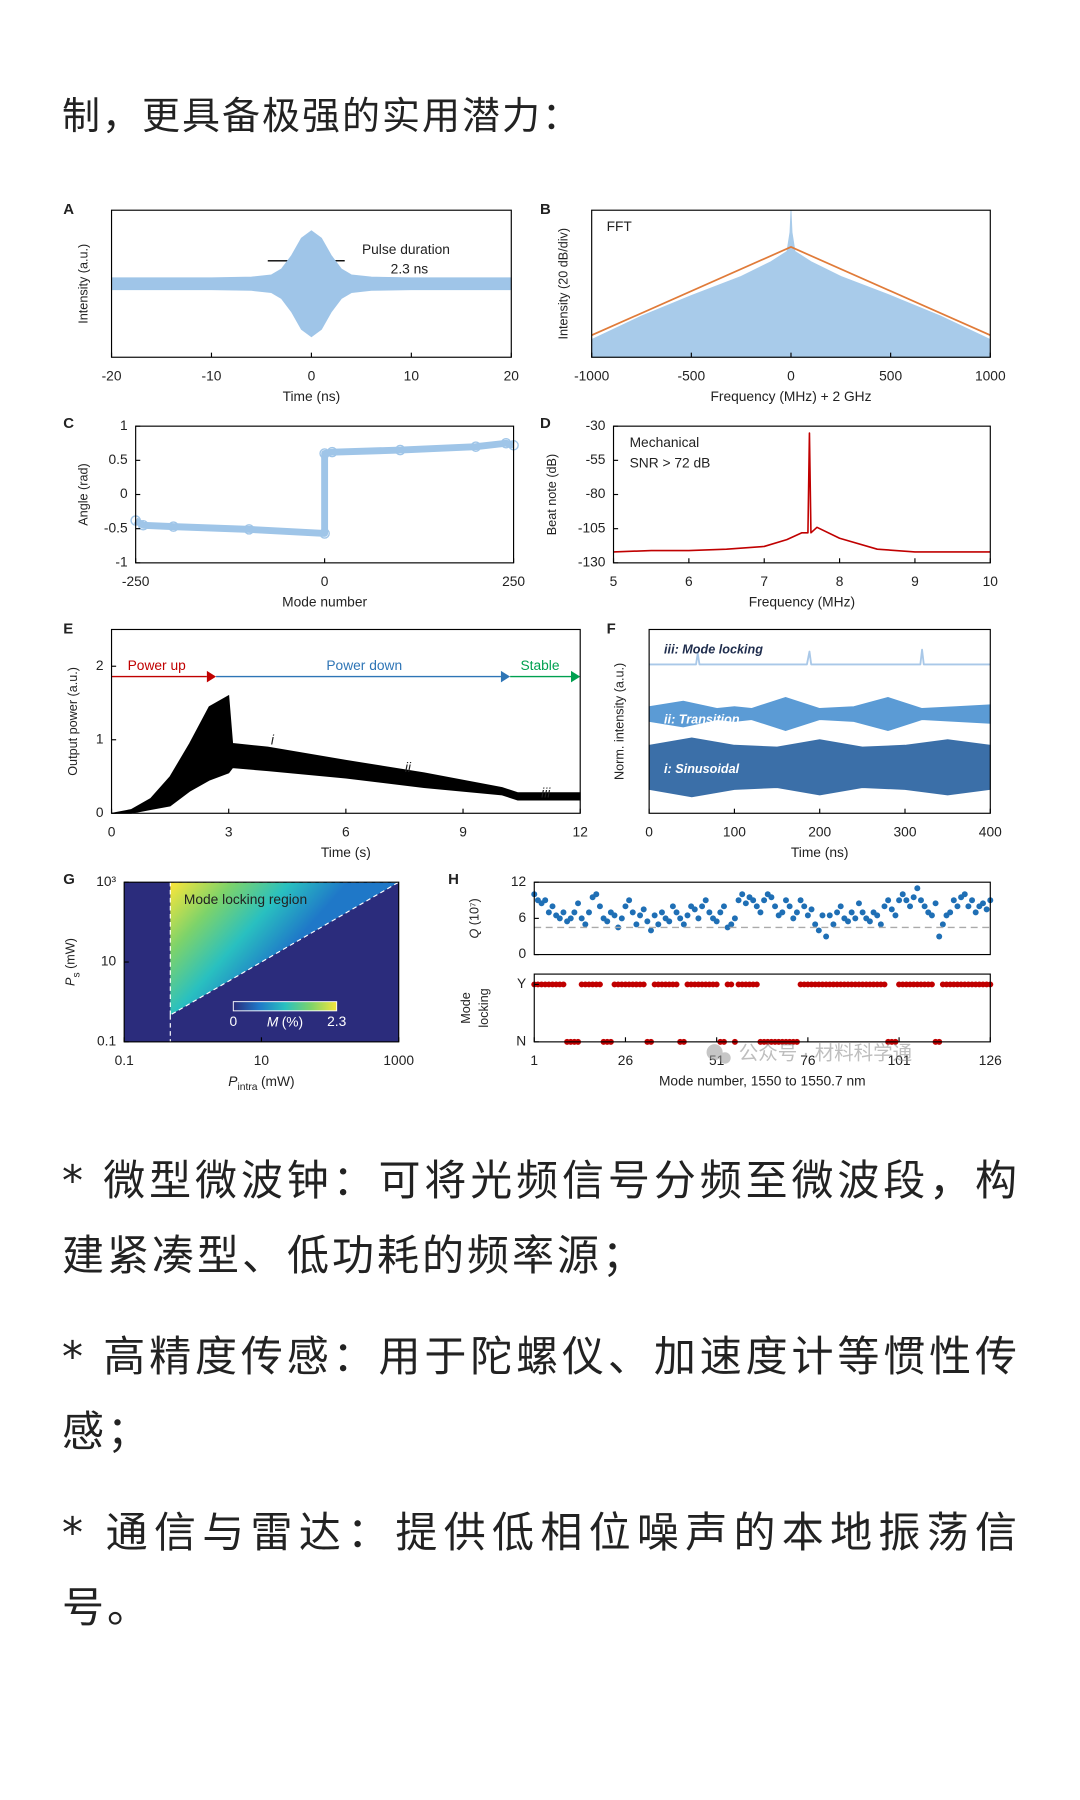  Describe the element at coordinates (476, 446) in the screenshot. I see `marker` at that location.